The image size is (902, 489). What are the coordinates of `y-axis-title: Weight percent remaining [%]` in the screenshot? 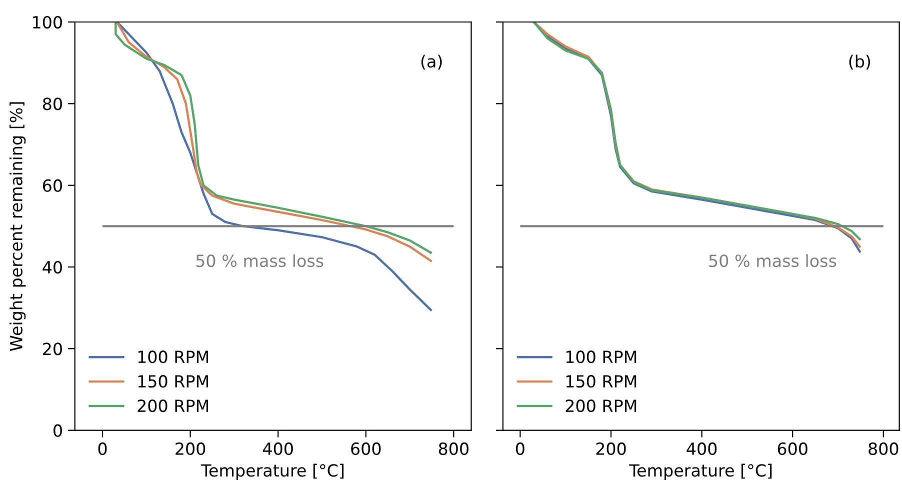 It's located at (18, 226).